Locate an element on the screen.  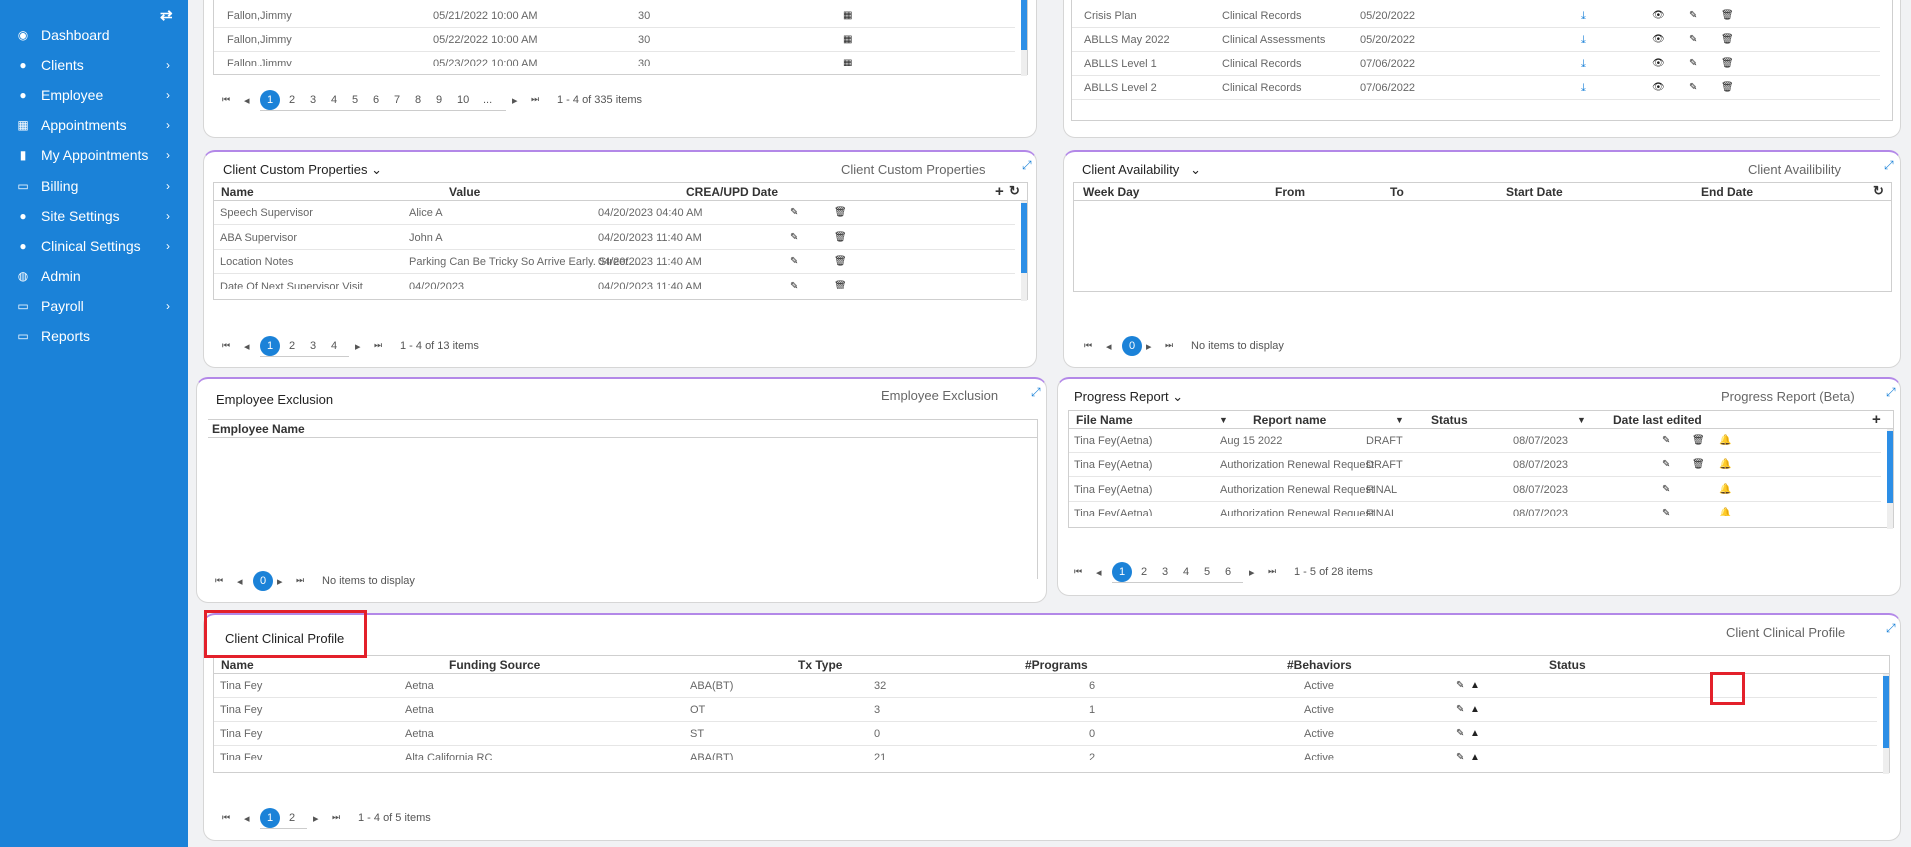
page-button: 8 is located at coordinates (418, 100).